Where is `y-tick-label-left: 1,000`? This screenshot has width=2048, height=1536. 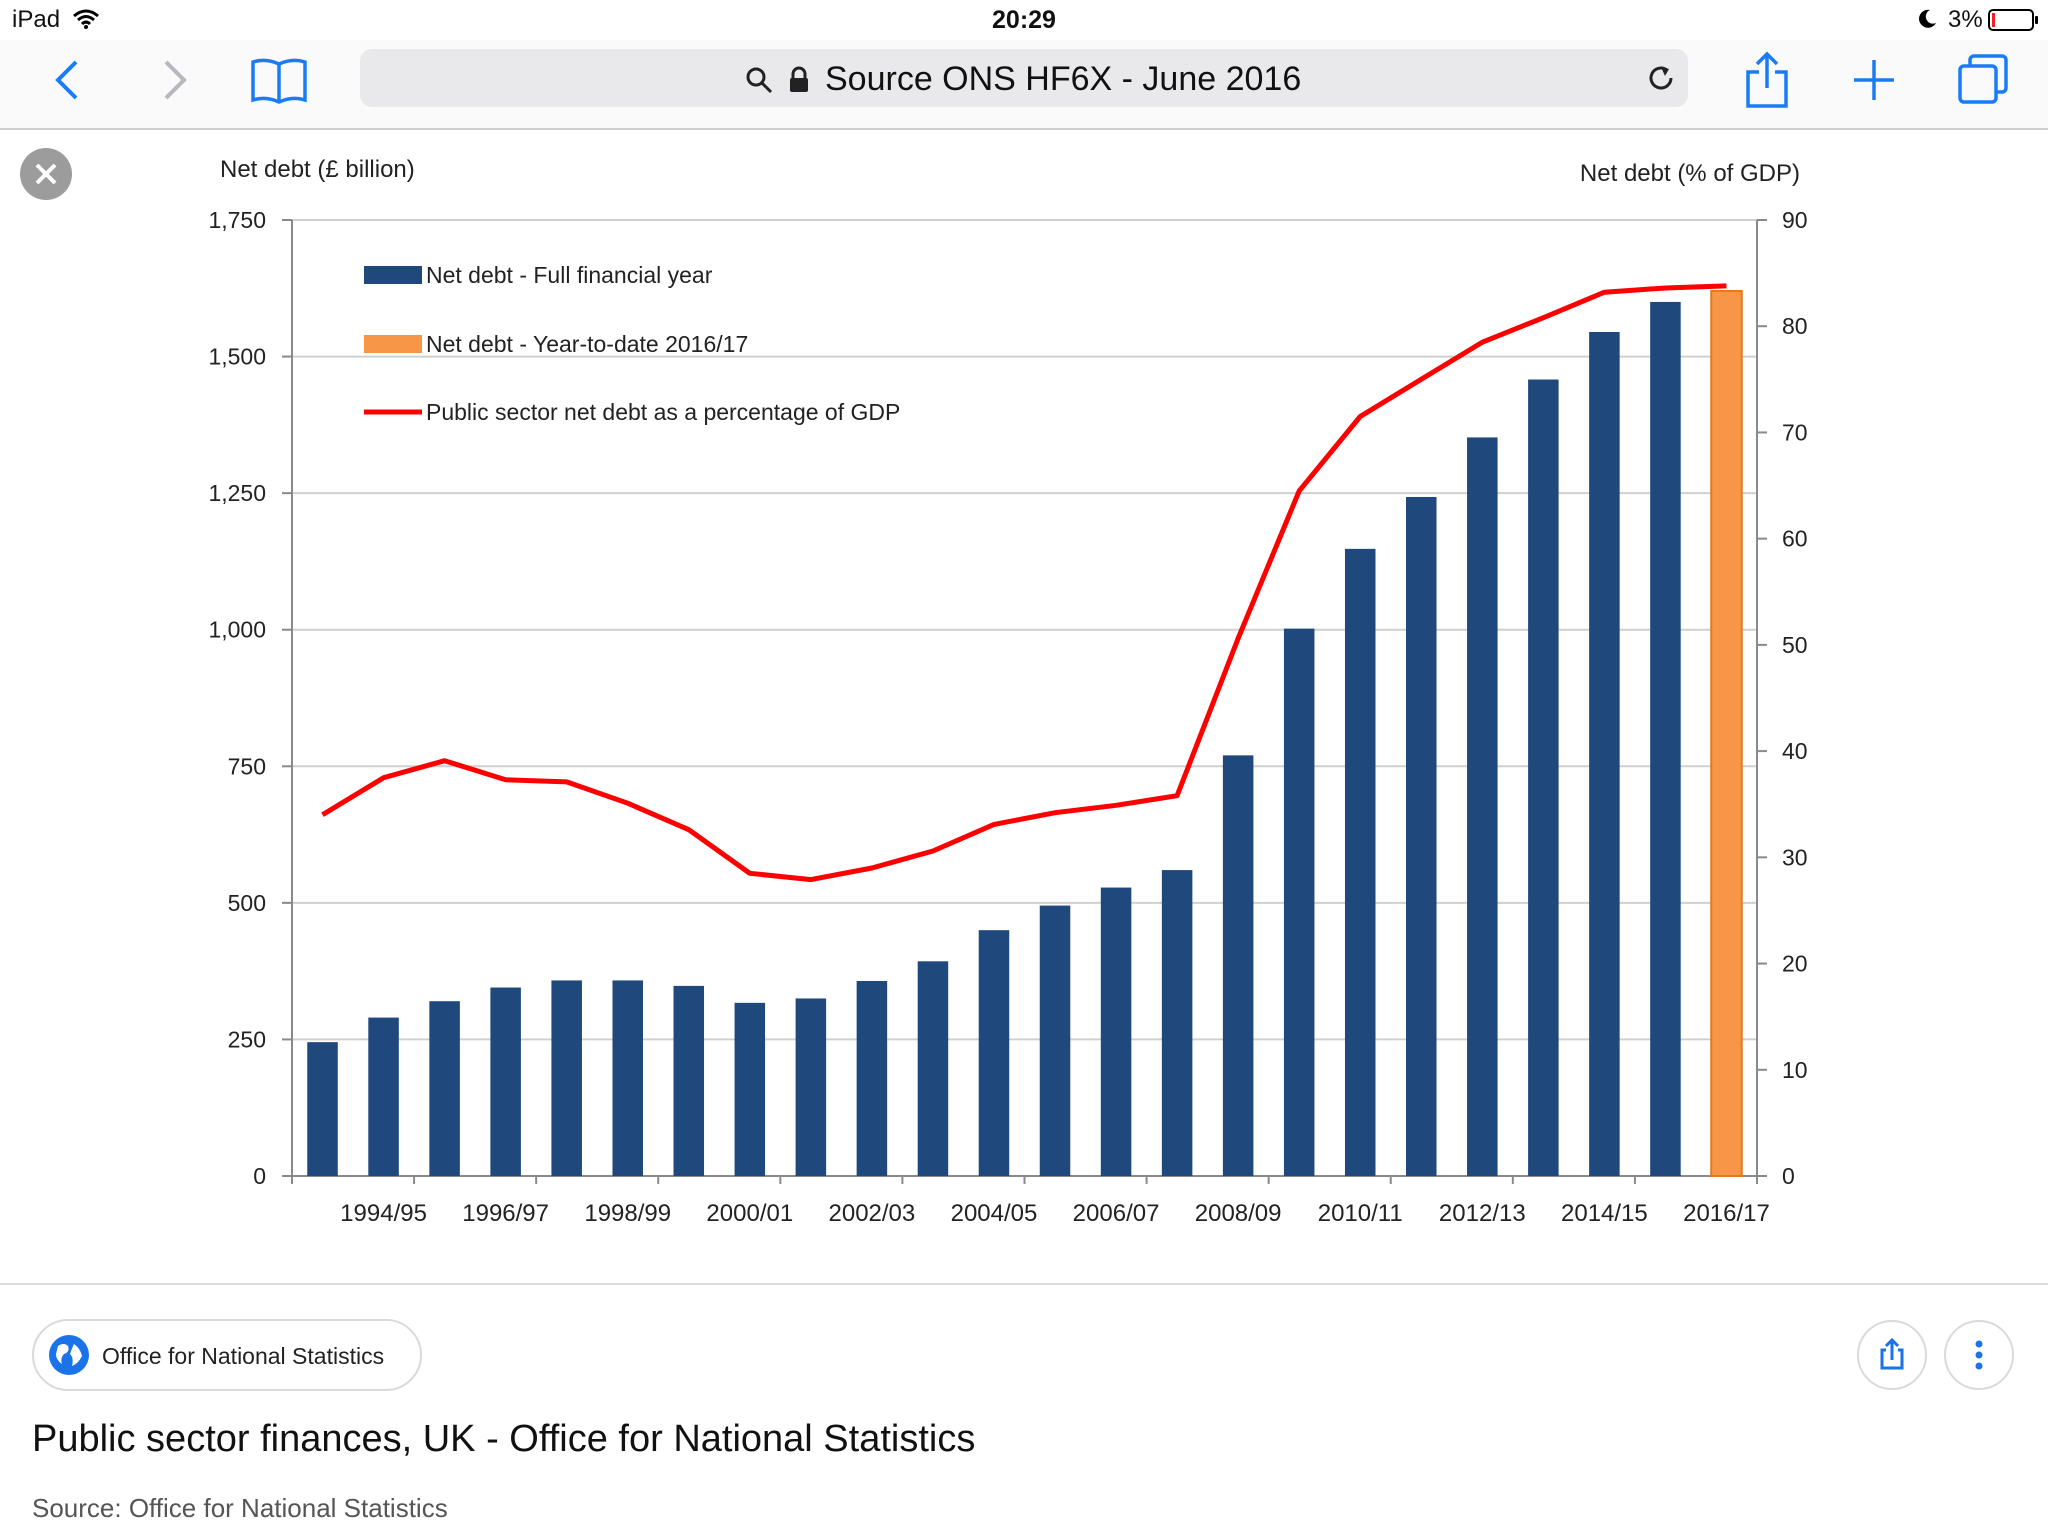
y-tick-label-left: 1,000 is located at coordinates (237, 630).